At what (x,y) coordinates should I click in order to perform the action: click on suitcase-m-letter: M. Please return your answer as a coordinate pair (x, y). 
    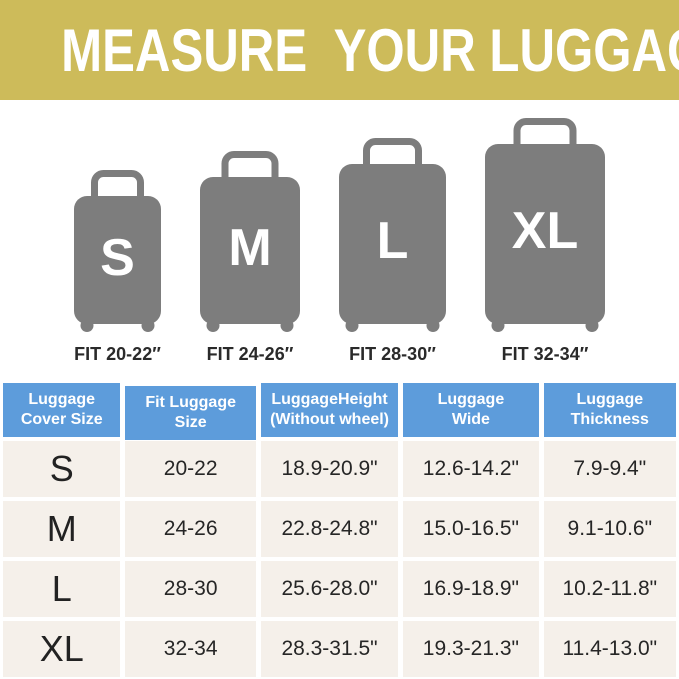
    Looking at the image, I should click on (249, 248).